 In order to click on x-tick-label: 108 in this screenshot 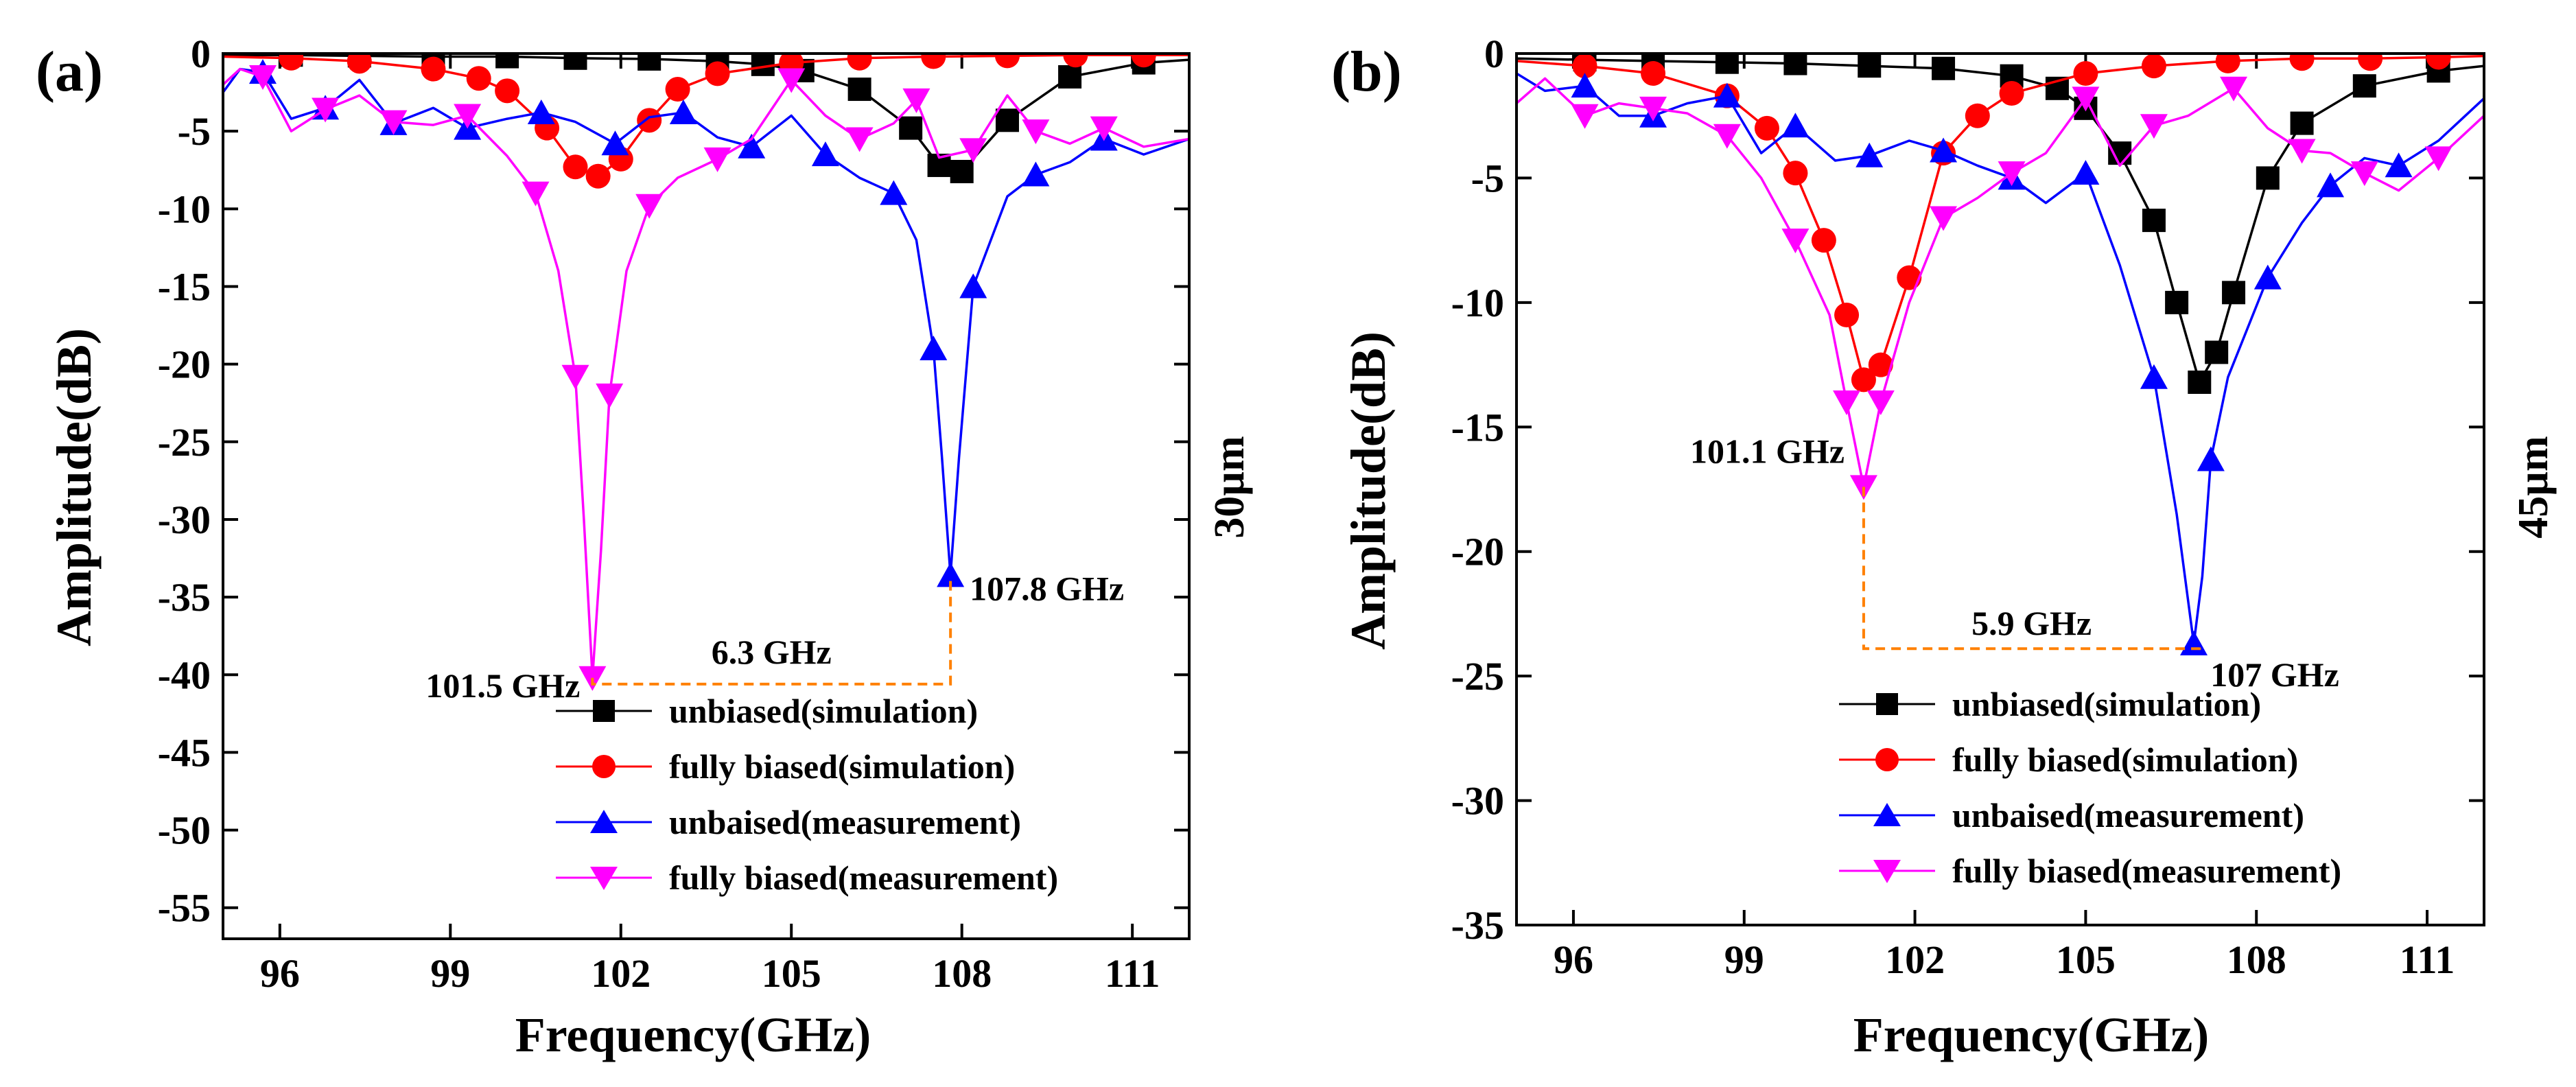, I will do `click(962, 973)`.